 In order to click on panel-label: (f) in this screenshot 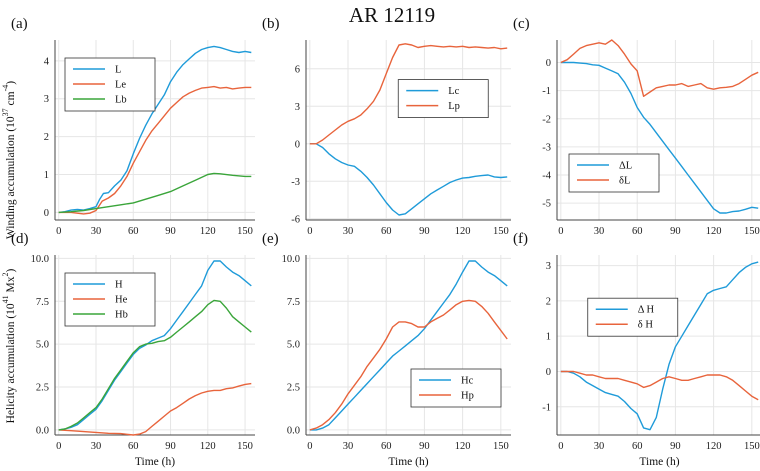, I will do `click(520, 239)`.